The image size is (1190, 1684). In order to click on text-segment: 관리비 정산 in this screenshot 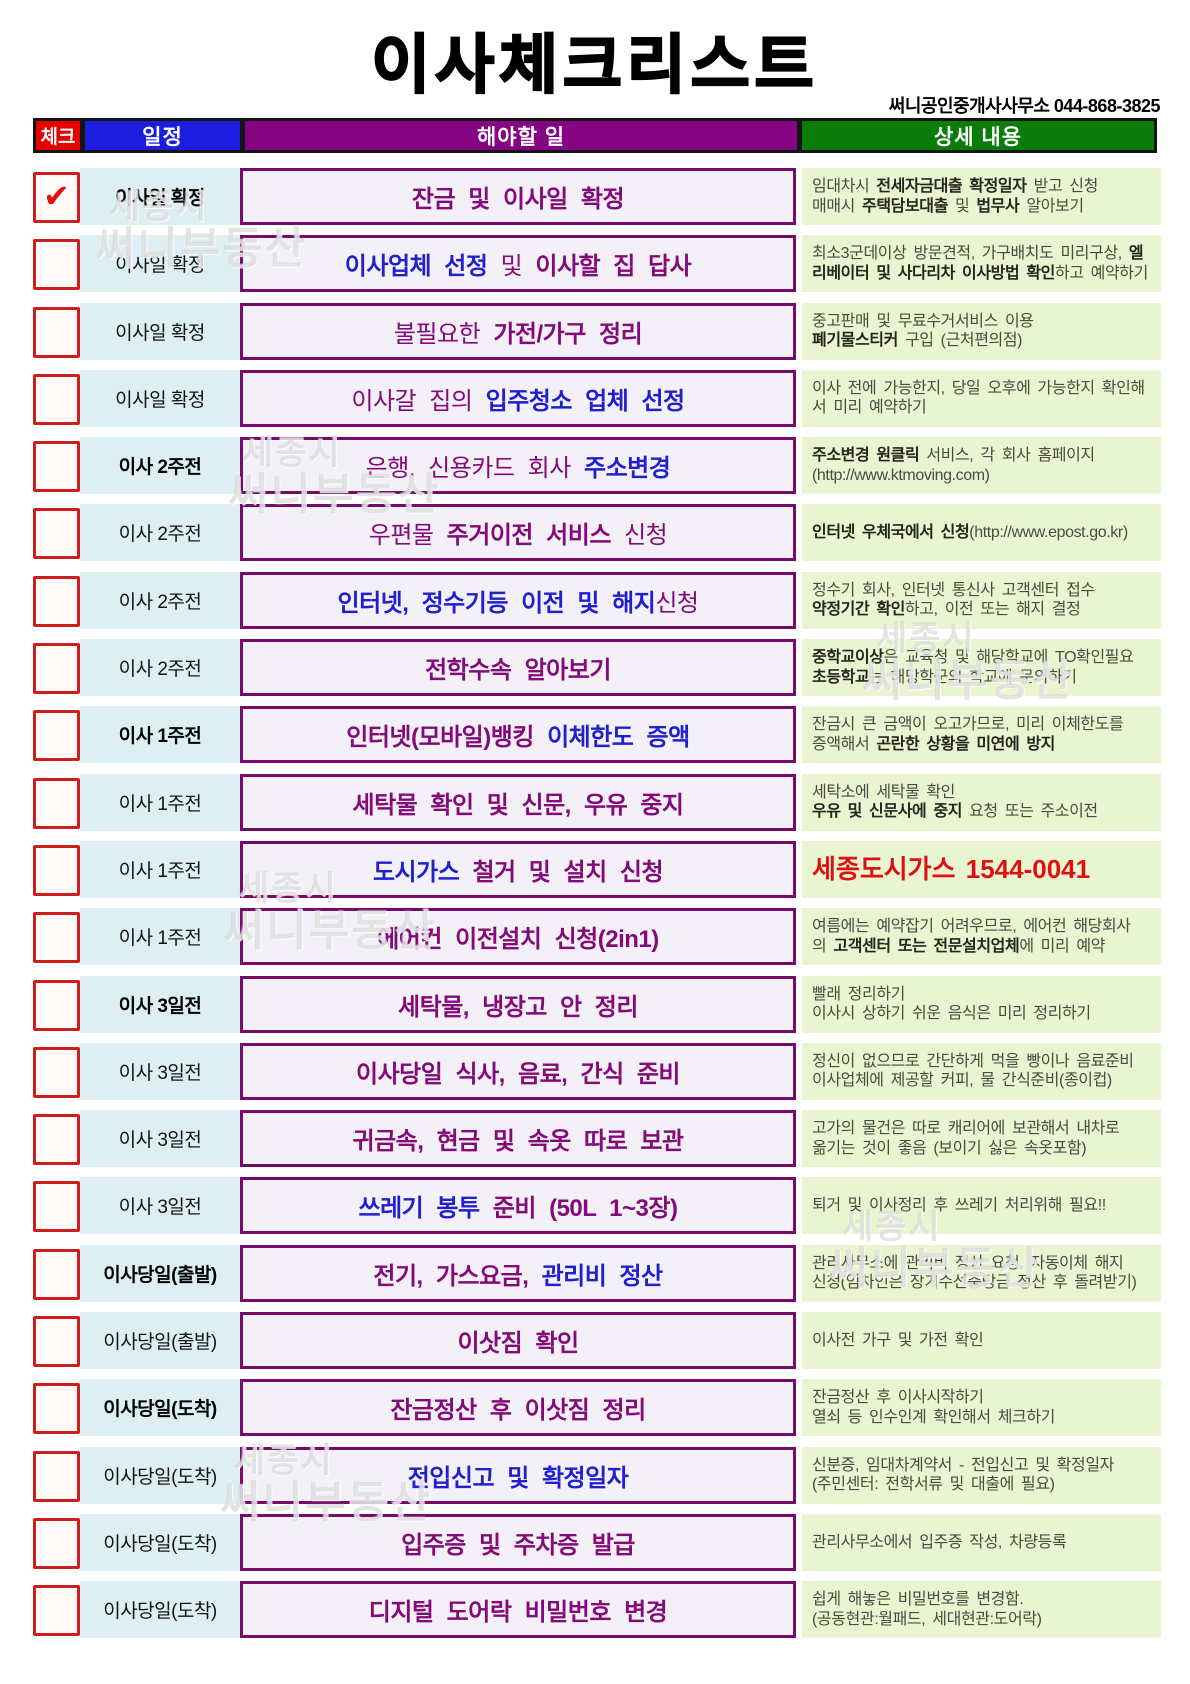, I will do `click(602, 1276)`.